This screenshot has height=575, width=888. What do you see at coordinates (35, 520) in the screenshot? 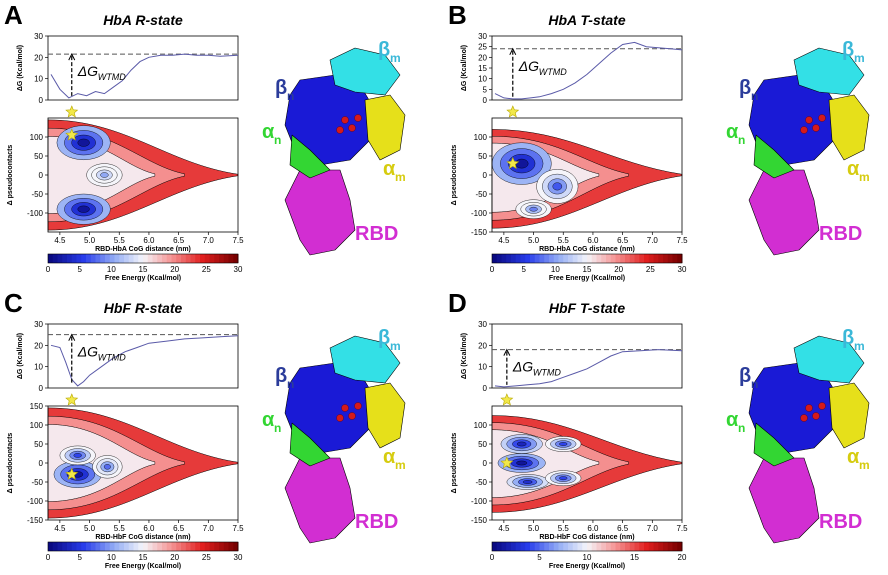
I see `panel-c-fe-ytick-label-150: -150` at bounding box center [35, 520].